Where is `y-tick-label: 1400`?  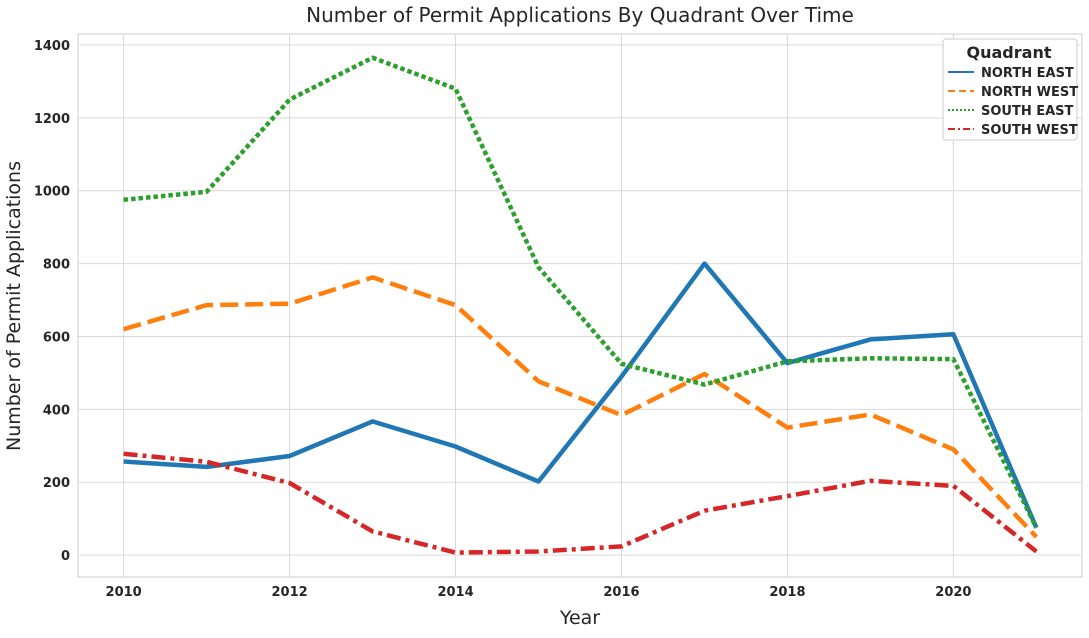
y-tick-label: 1400 is located at coordinates (52, 46).